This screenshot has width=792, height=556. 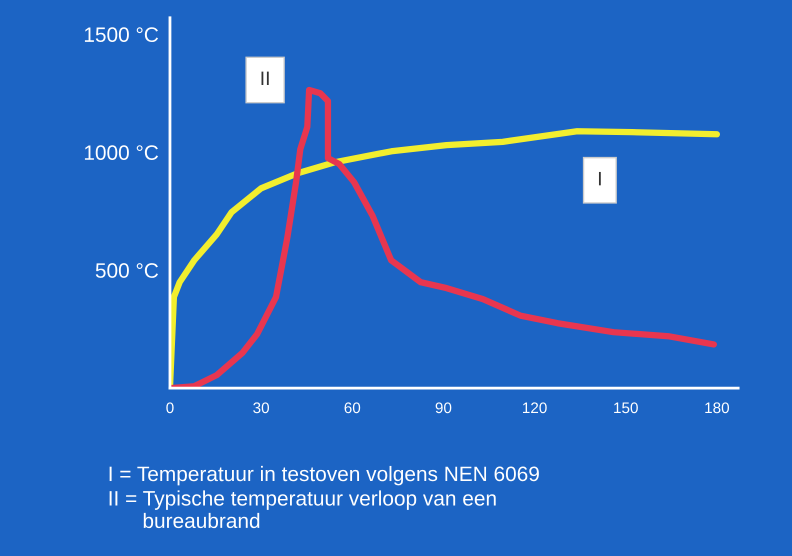 What do you see at coordinates (324, 476) in the screenshot?
I see `text: I = Temperatuur in testoven volgens NEN 6069` at bounding box center [324, 476].